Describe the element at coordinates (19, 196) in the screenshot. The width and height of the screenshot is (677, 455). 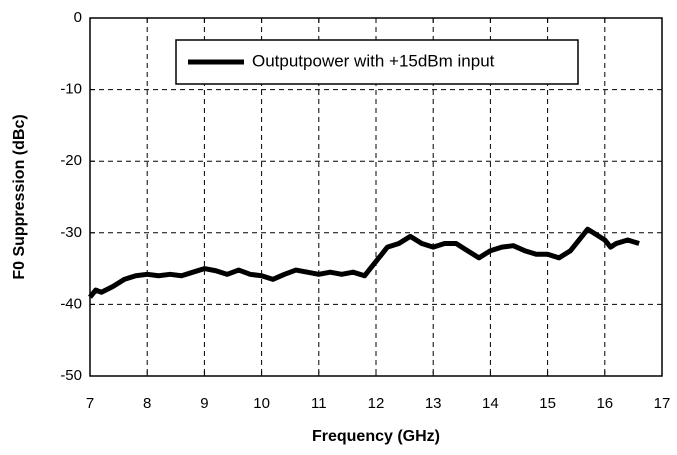
I see `y-axis-title: F0 Suppression (dBc)` at that location.